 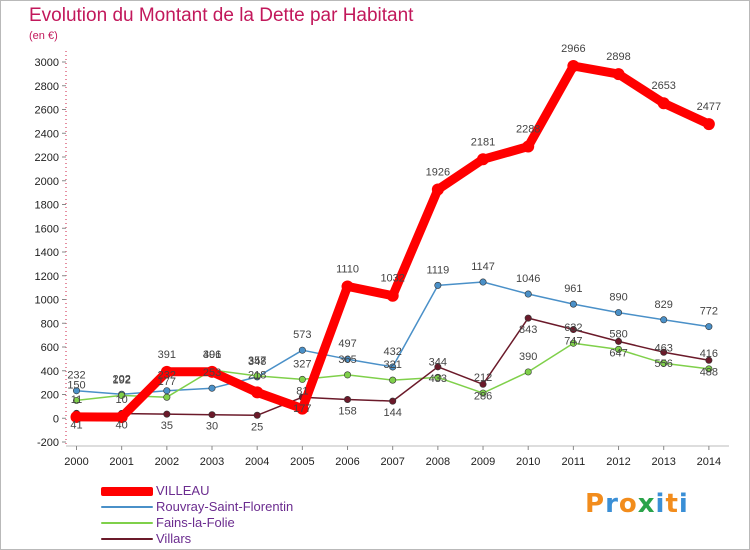 What do you see at coordinates (225, 506) in the screenshot?
I see `legend-label: Rouvray-Saint-Florentin` at bounding box center [225, 506].